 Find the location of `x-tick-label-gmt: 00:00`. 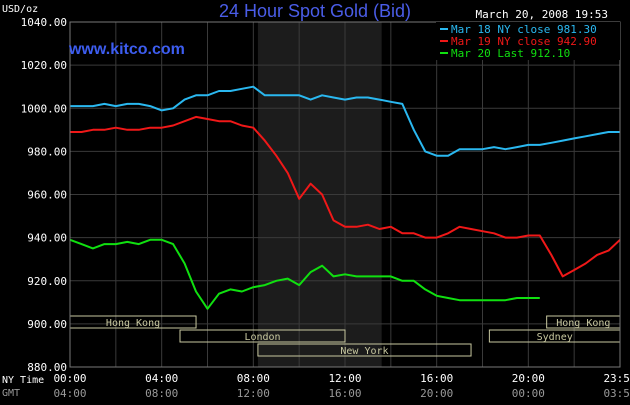

x-tick-label-gmt: 00:00 is located at coordinates (528, 393).